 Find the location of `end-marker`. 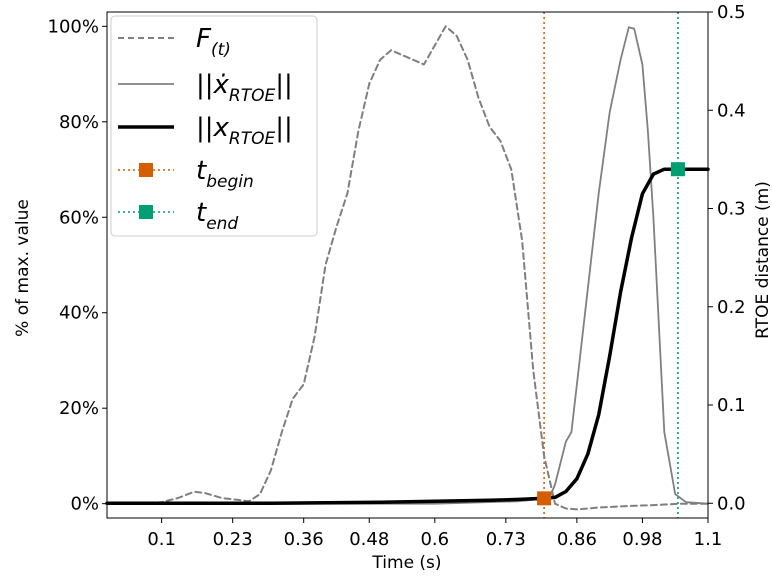

end-marker is located at coordinates (677, 169).